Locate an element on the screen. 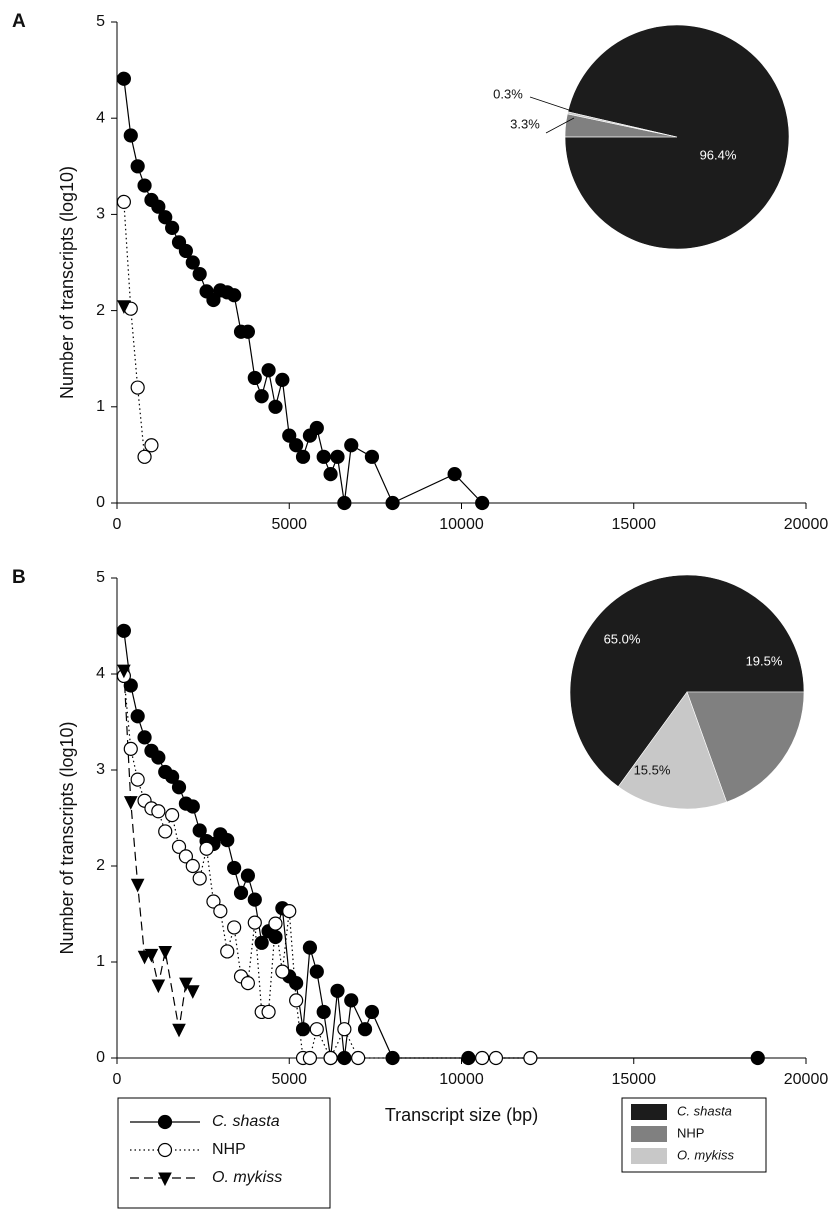 The height and width of the screenshot is (1212, 834). x-tick-label: 5000 is located at coordinates (289, 1079).